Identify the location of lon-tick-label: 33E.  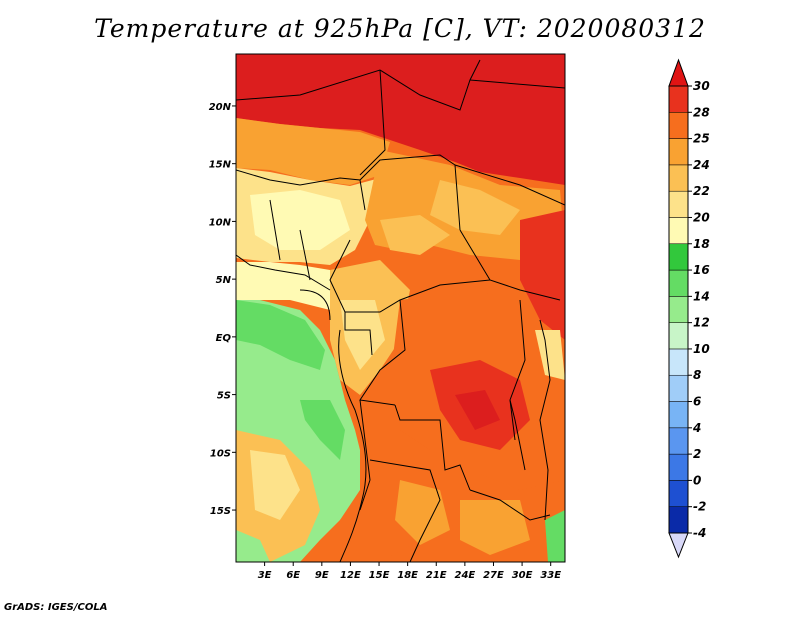
(550, 575).